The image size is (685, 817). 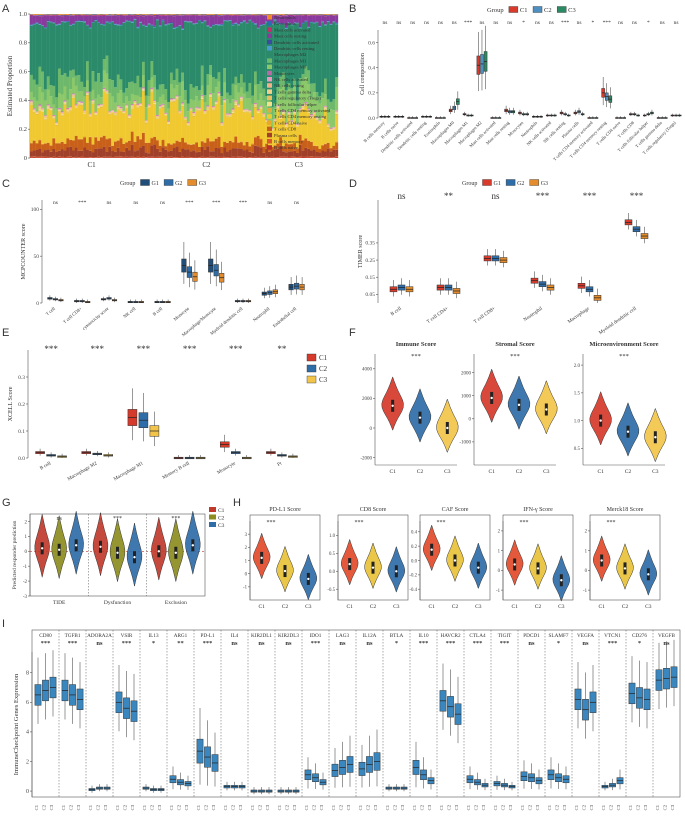 I want to click on g-legend-swatch, so click(x=212, y=517).